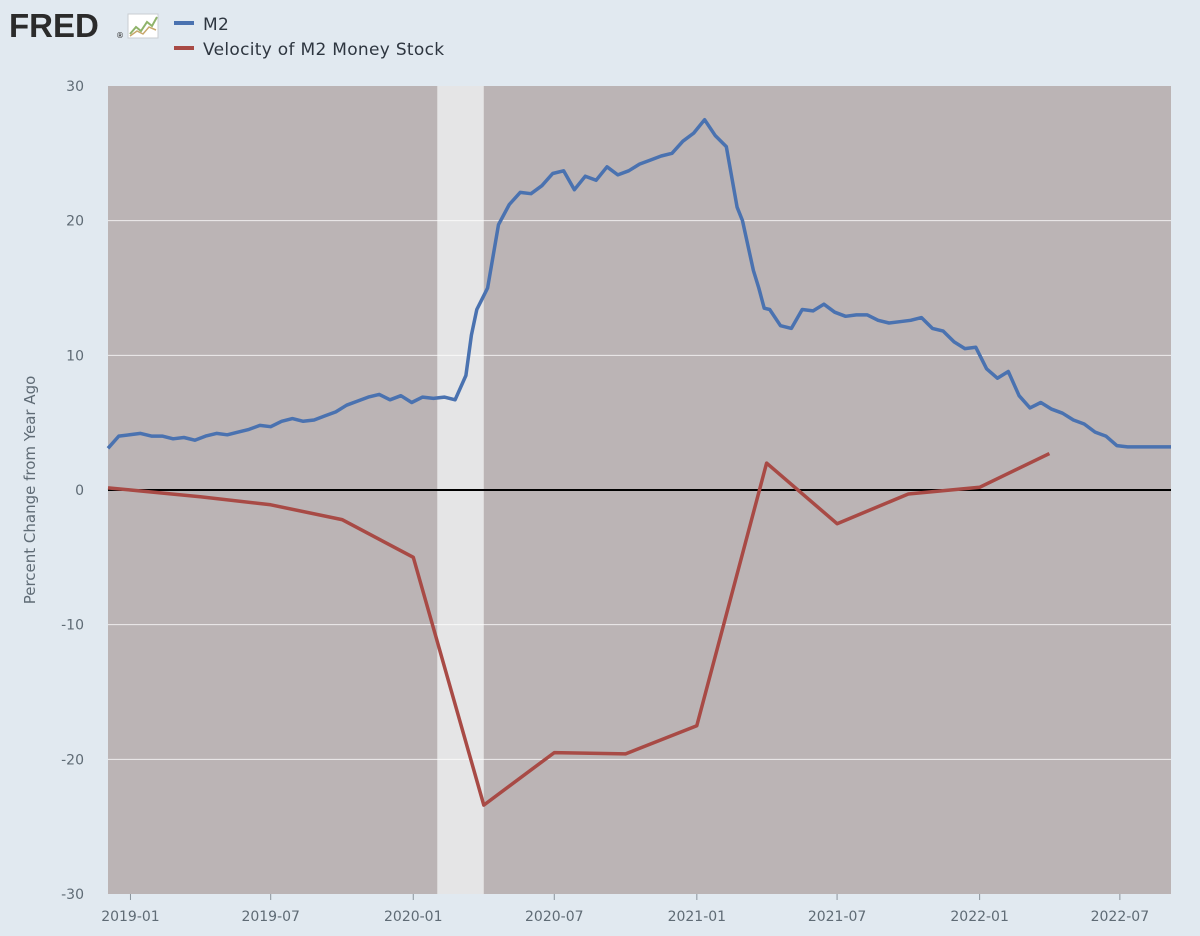 This screenshot has height=936, width=1200. I want to click on x-tick-label: 2021-07, so click(837, 917).